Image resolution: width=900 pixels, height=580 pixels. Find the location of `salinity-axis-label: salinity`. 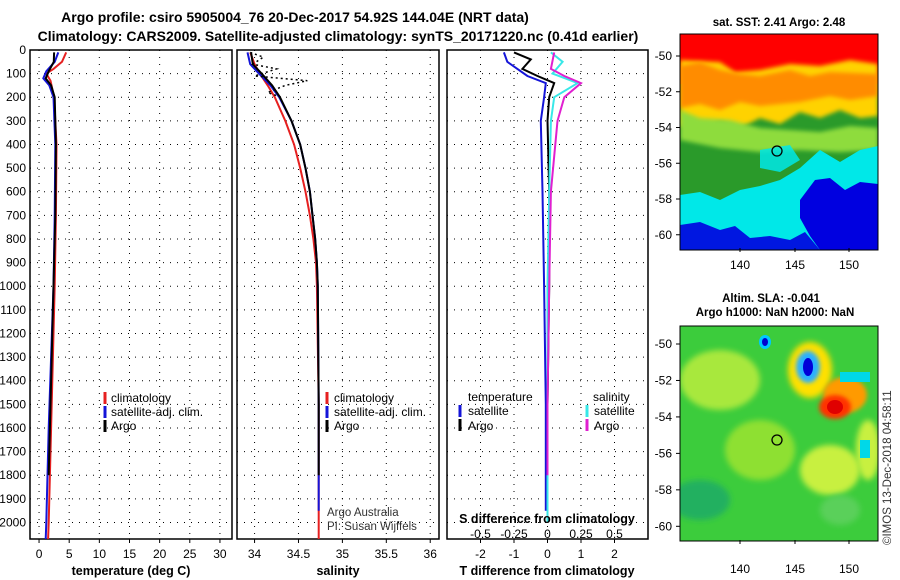

salinity-axis-label: salinity is located at coordinates (337, 571).